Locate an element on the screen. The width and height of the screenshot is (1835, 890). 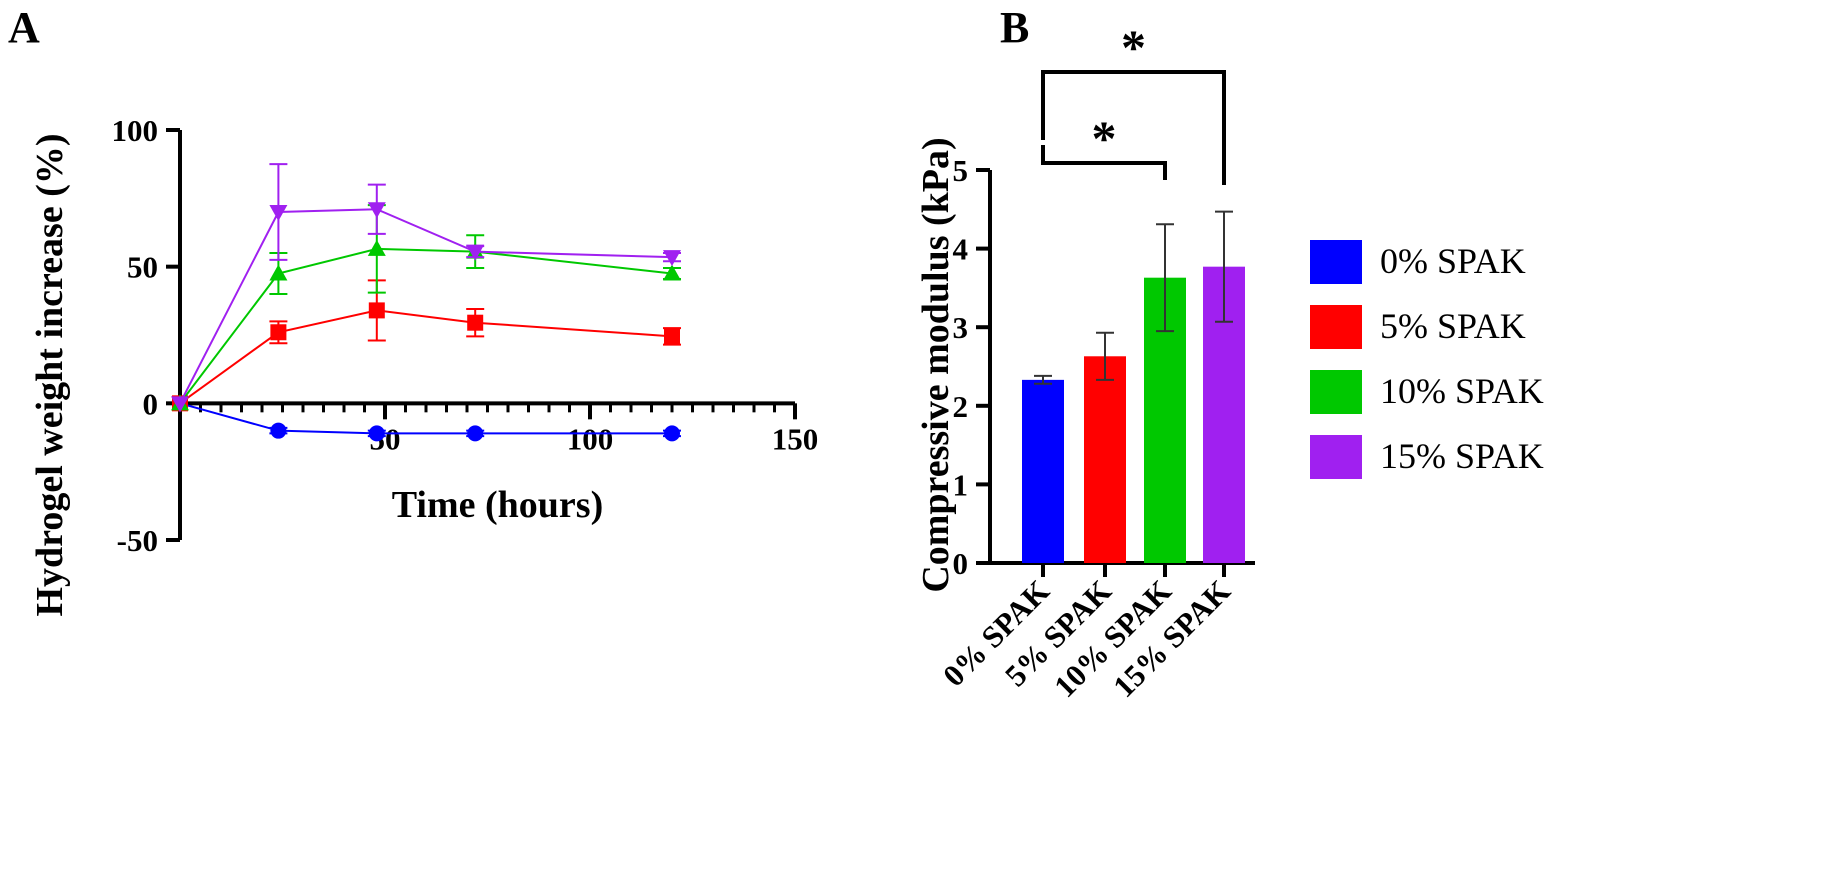
y-tick-label: 1 is located at coordinates (961, 484).